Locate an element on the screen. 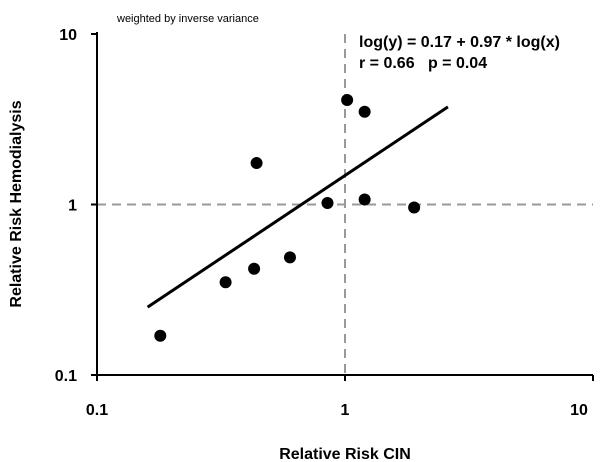 This screenshot has width=601, height=462. x-axis-title: Relative Risk CIN is located at coordinates (345, 454).